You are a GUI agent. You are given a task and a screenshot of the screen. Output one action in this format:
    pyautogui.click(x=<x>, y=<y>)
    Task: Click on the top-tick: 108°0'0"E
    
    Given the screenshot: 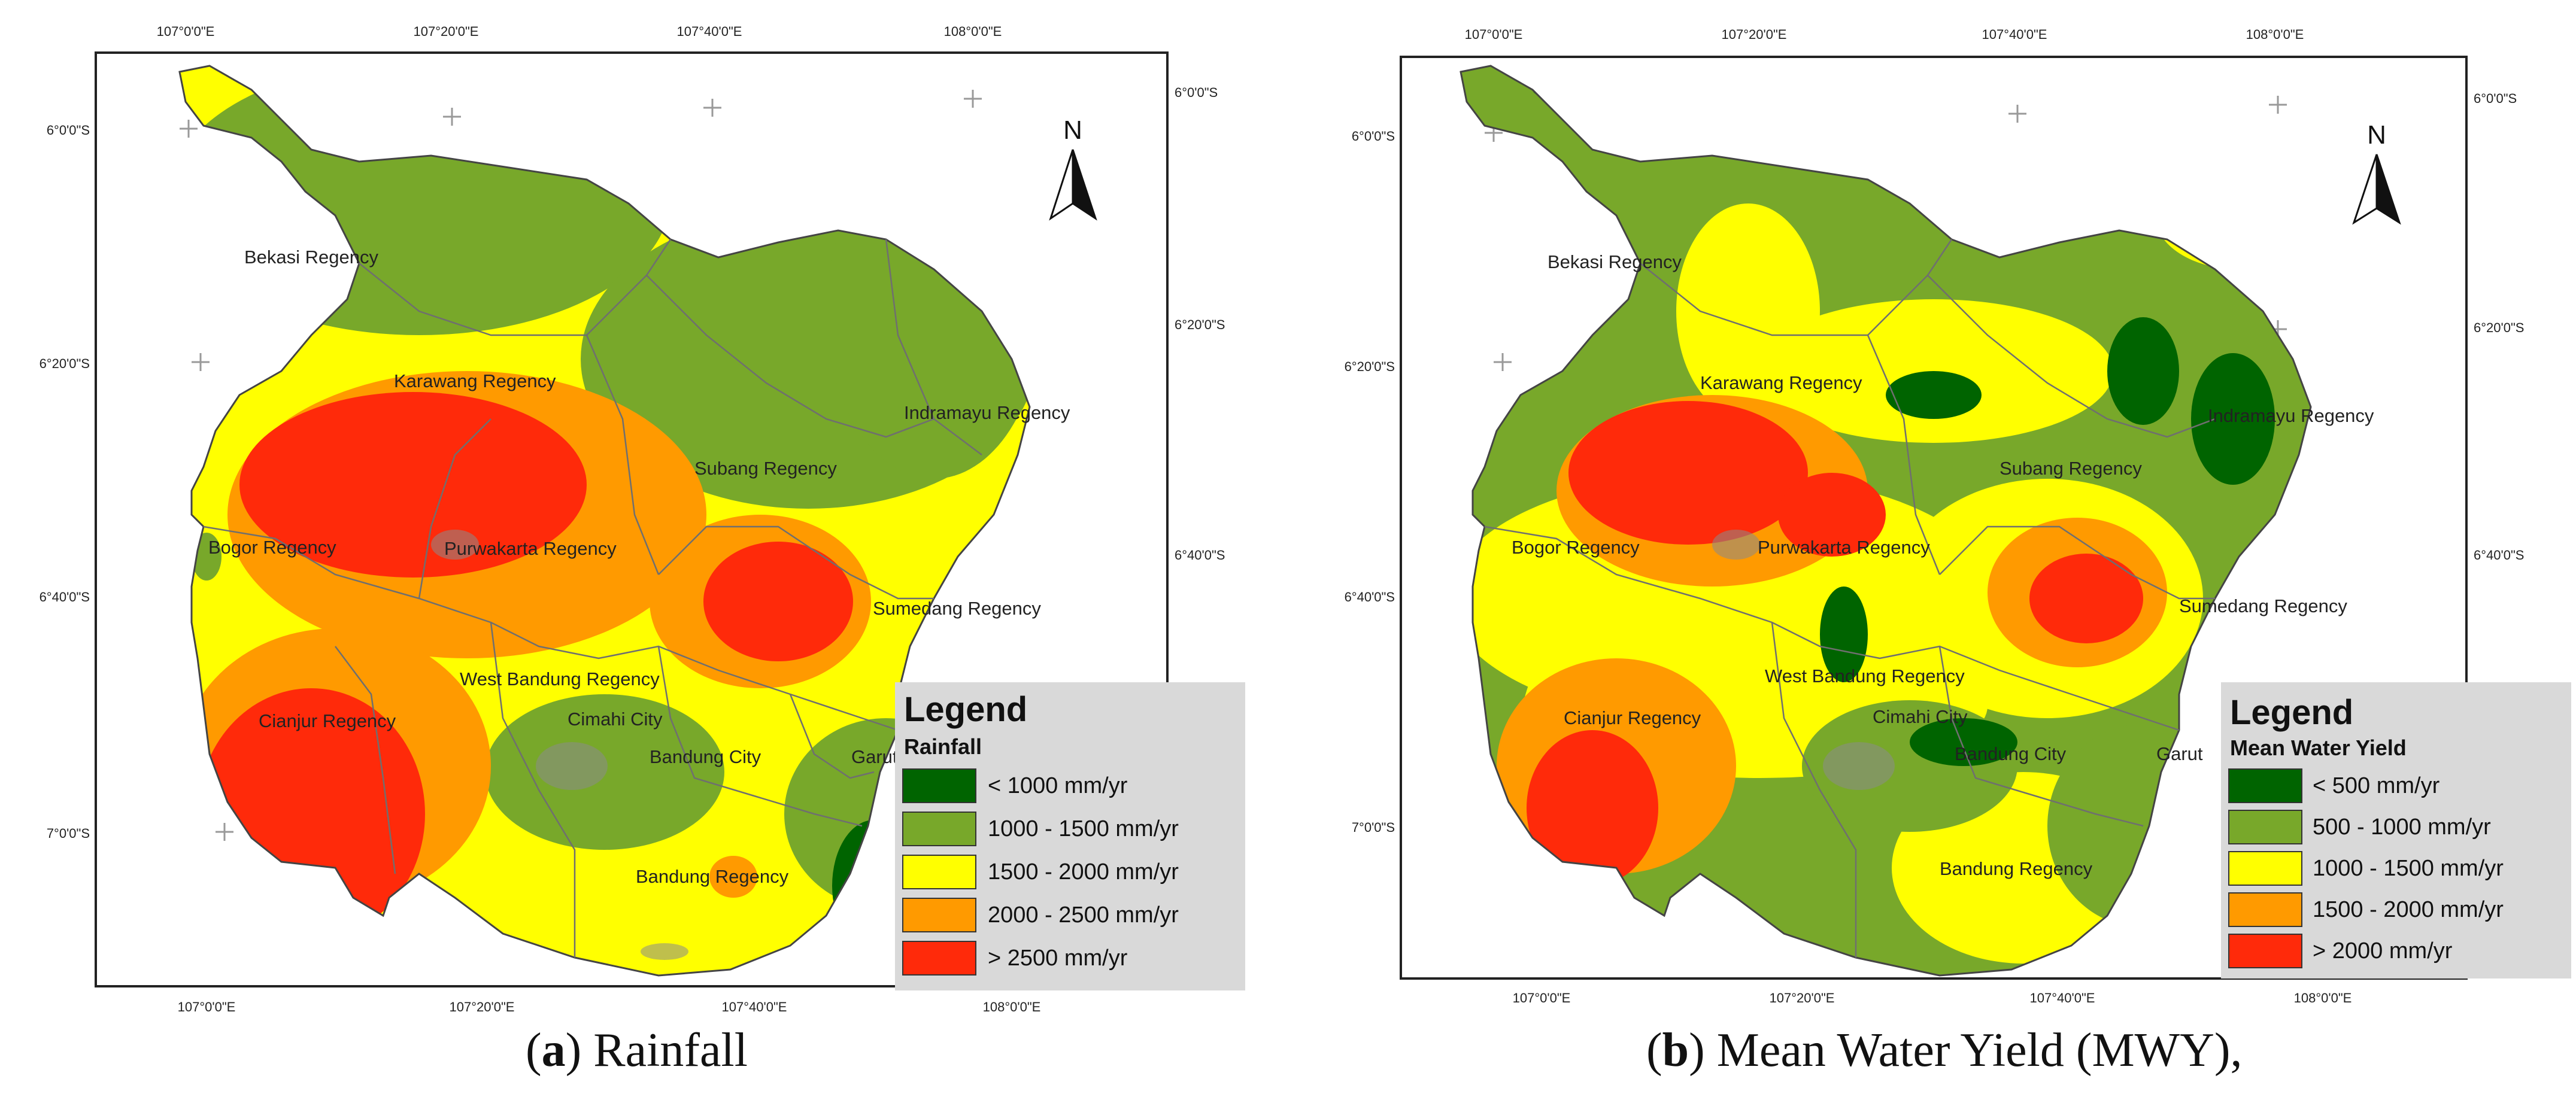 What is the action you would take?
    pyautogui.click(x=2275, y=34)
    